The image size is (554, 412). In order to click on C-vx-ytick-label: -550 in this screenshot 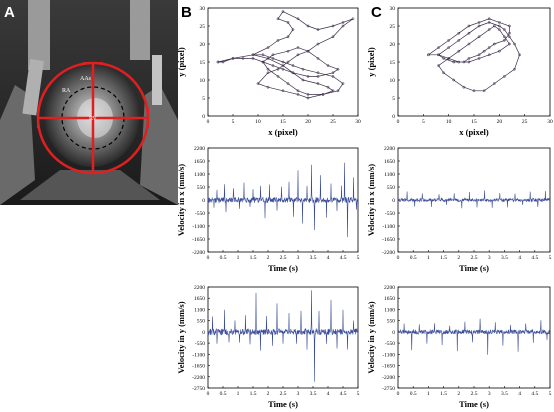, I will do `click(390, 214)`.